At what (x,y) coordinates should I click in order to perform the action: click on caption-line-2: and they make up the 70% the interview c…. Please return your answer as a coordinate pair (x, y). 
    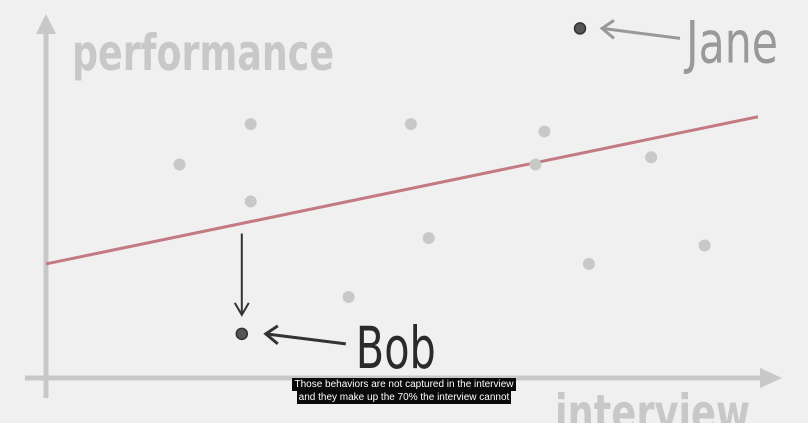
    Looking at the image, I should click on (404, 397).